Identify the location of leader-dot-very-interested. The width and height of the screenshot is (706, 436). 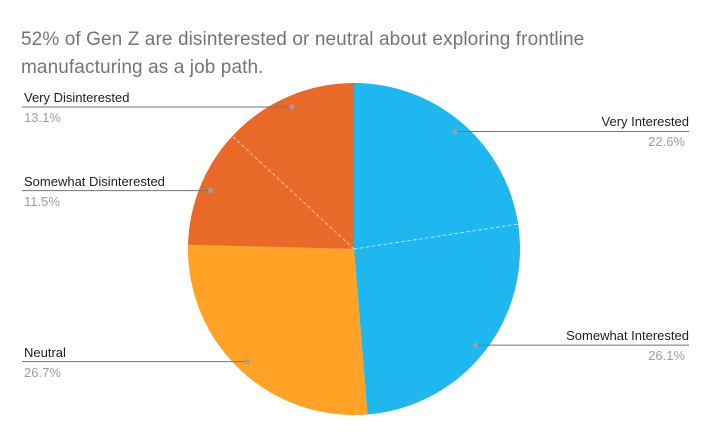
(455, 131).